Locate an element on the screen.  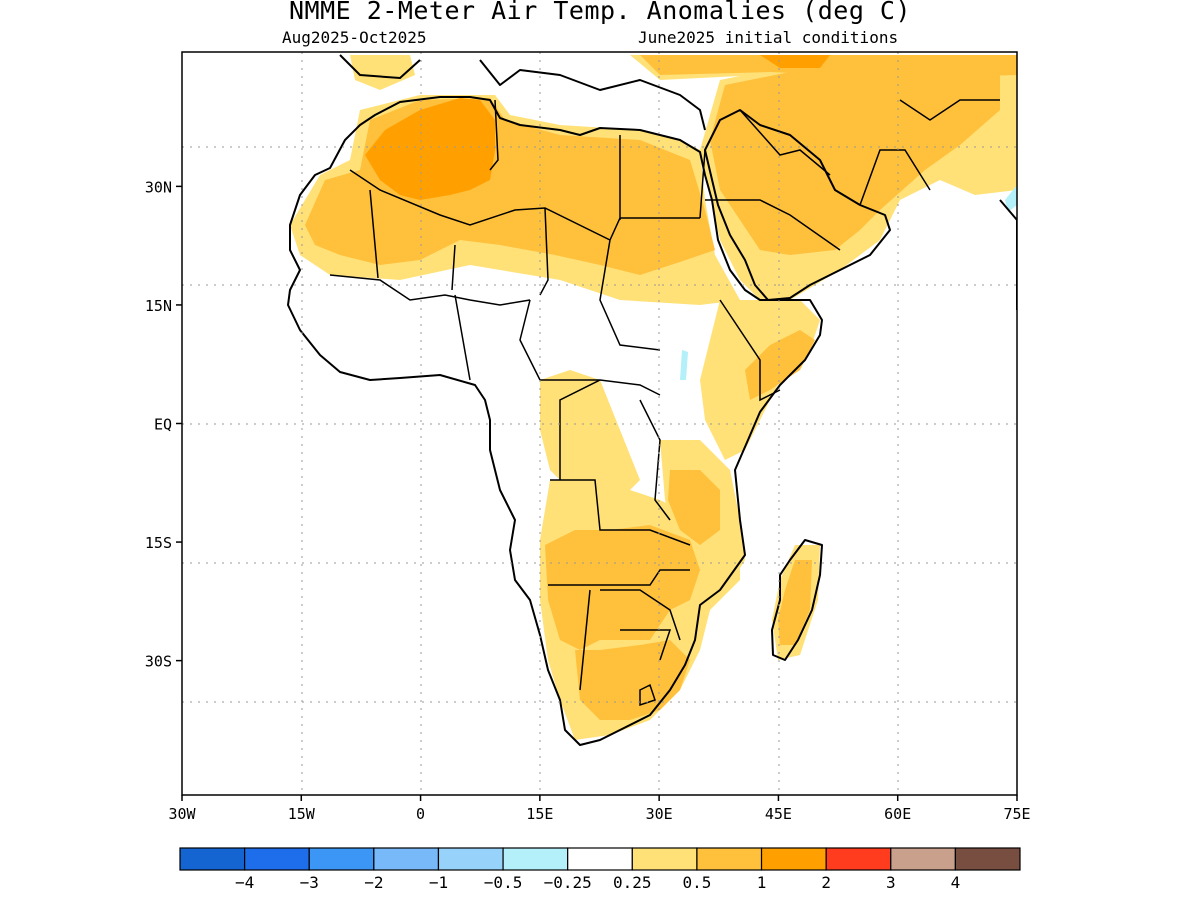
colorbar-label: −0.5 is located at coordinates (503, 882).